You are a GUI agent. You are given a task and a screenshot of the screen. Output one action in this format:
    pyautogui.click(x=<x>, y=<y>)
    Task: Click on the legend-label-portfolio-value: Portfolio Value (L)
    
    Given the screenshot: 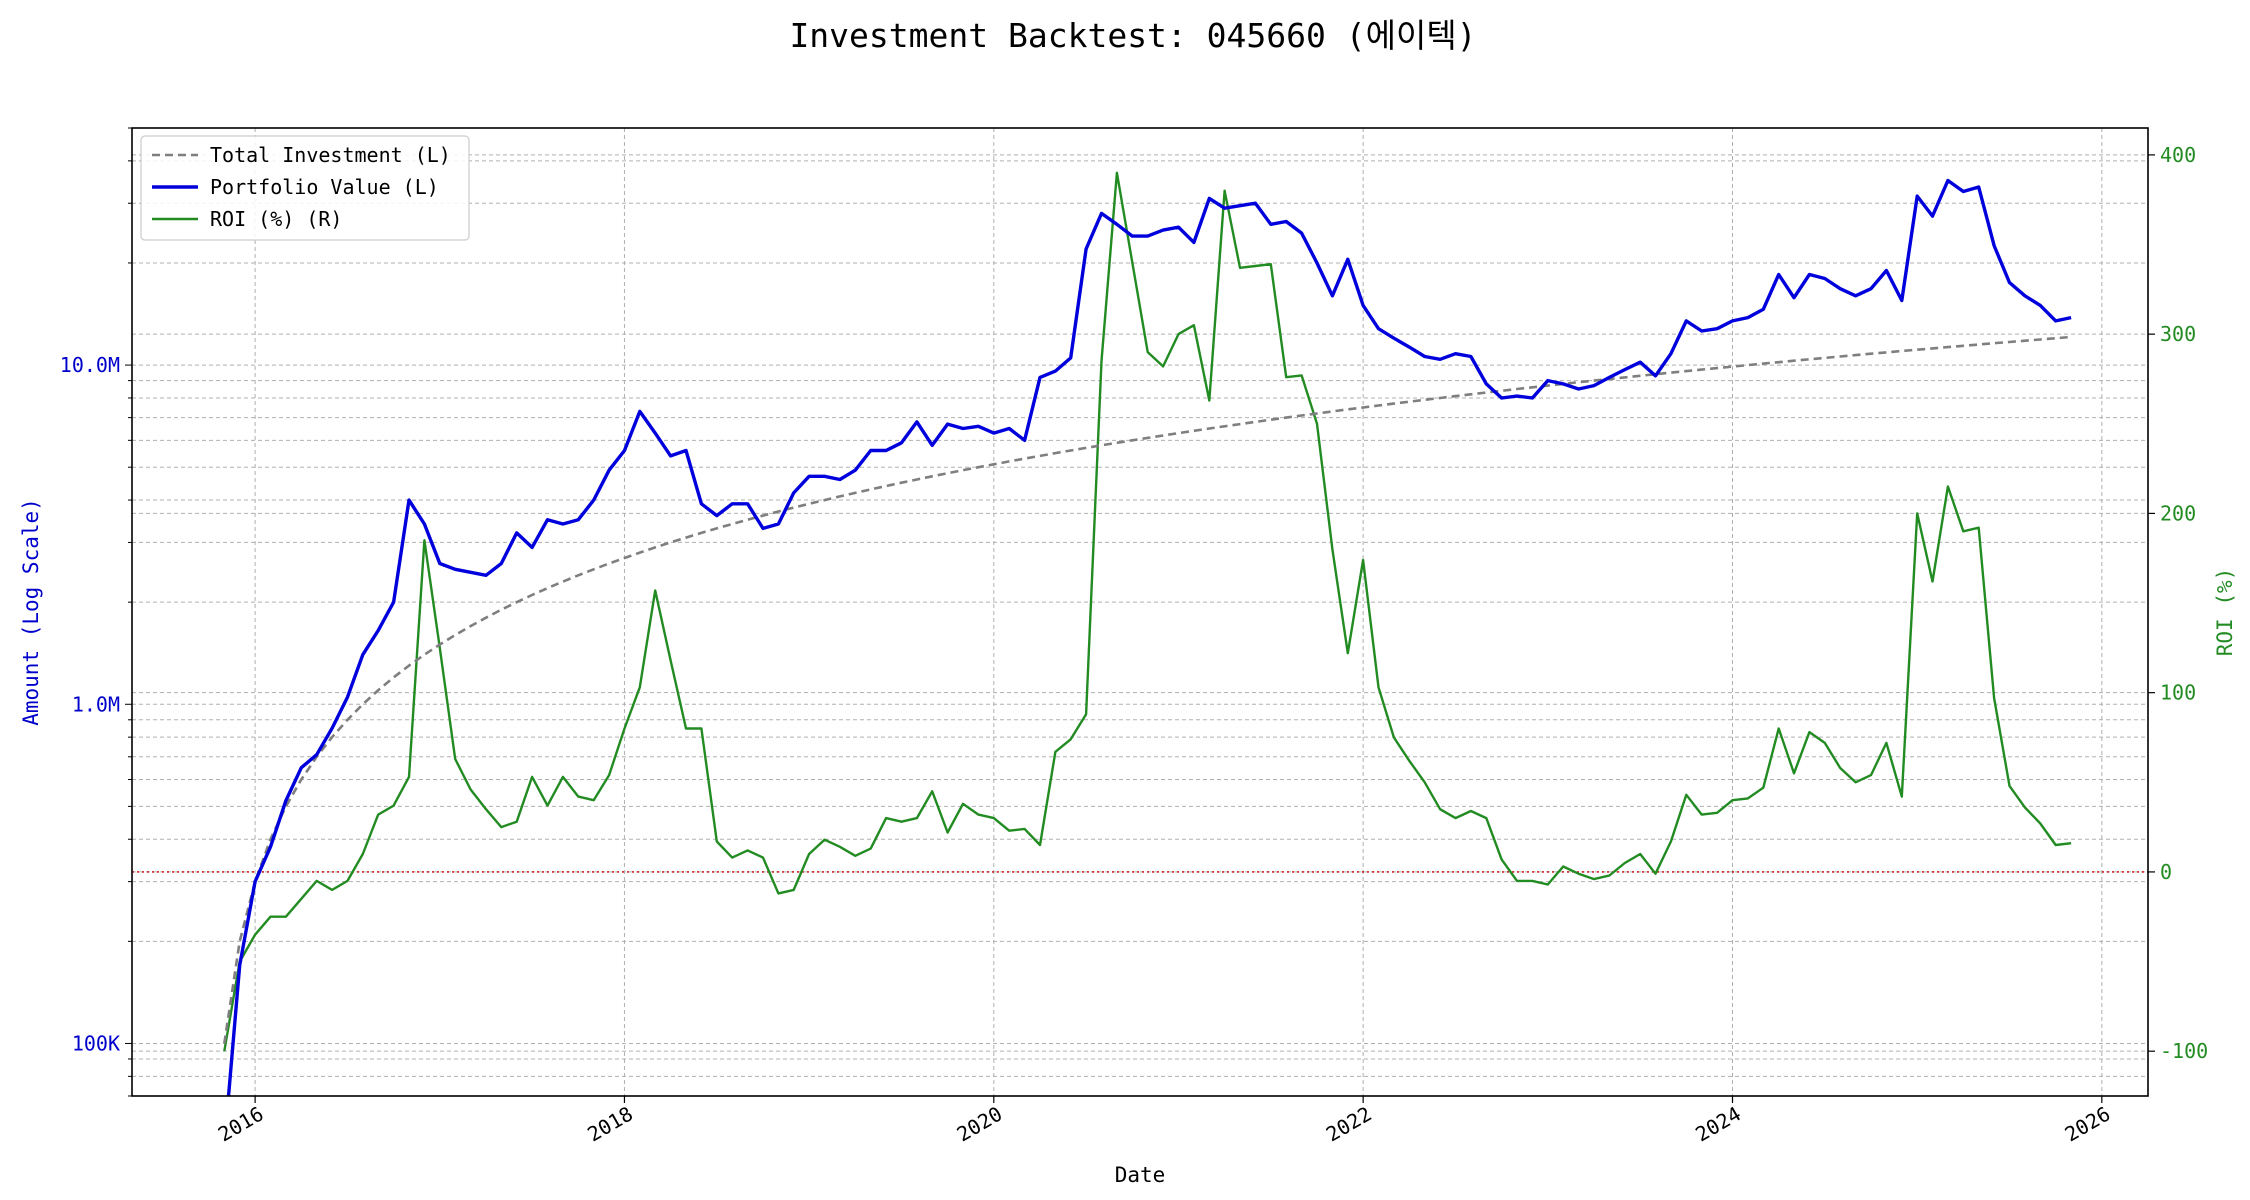 What is the action you would take?
    pyautogui.click(x=324, y=187)
    